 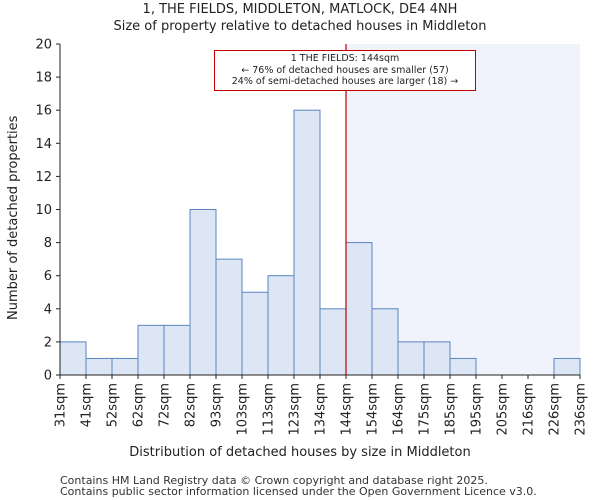 I want to click on bar-175sqm, so click(x=437, y=358).